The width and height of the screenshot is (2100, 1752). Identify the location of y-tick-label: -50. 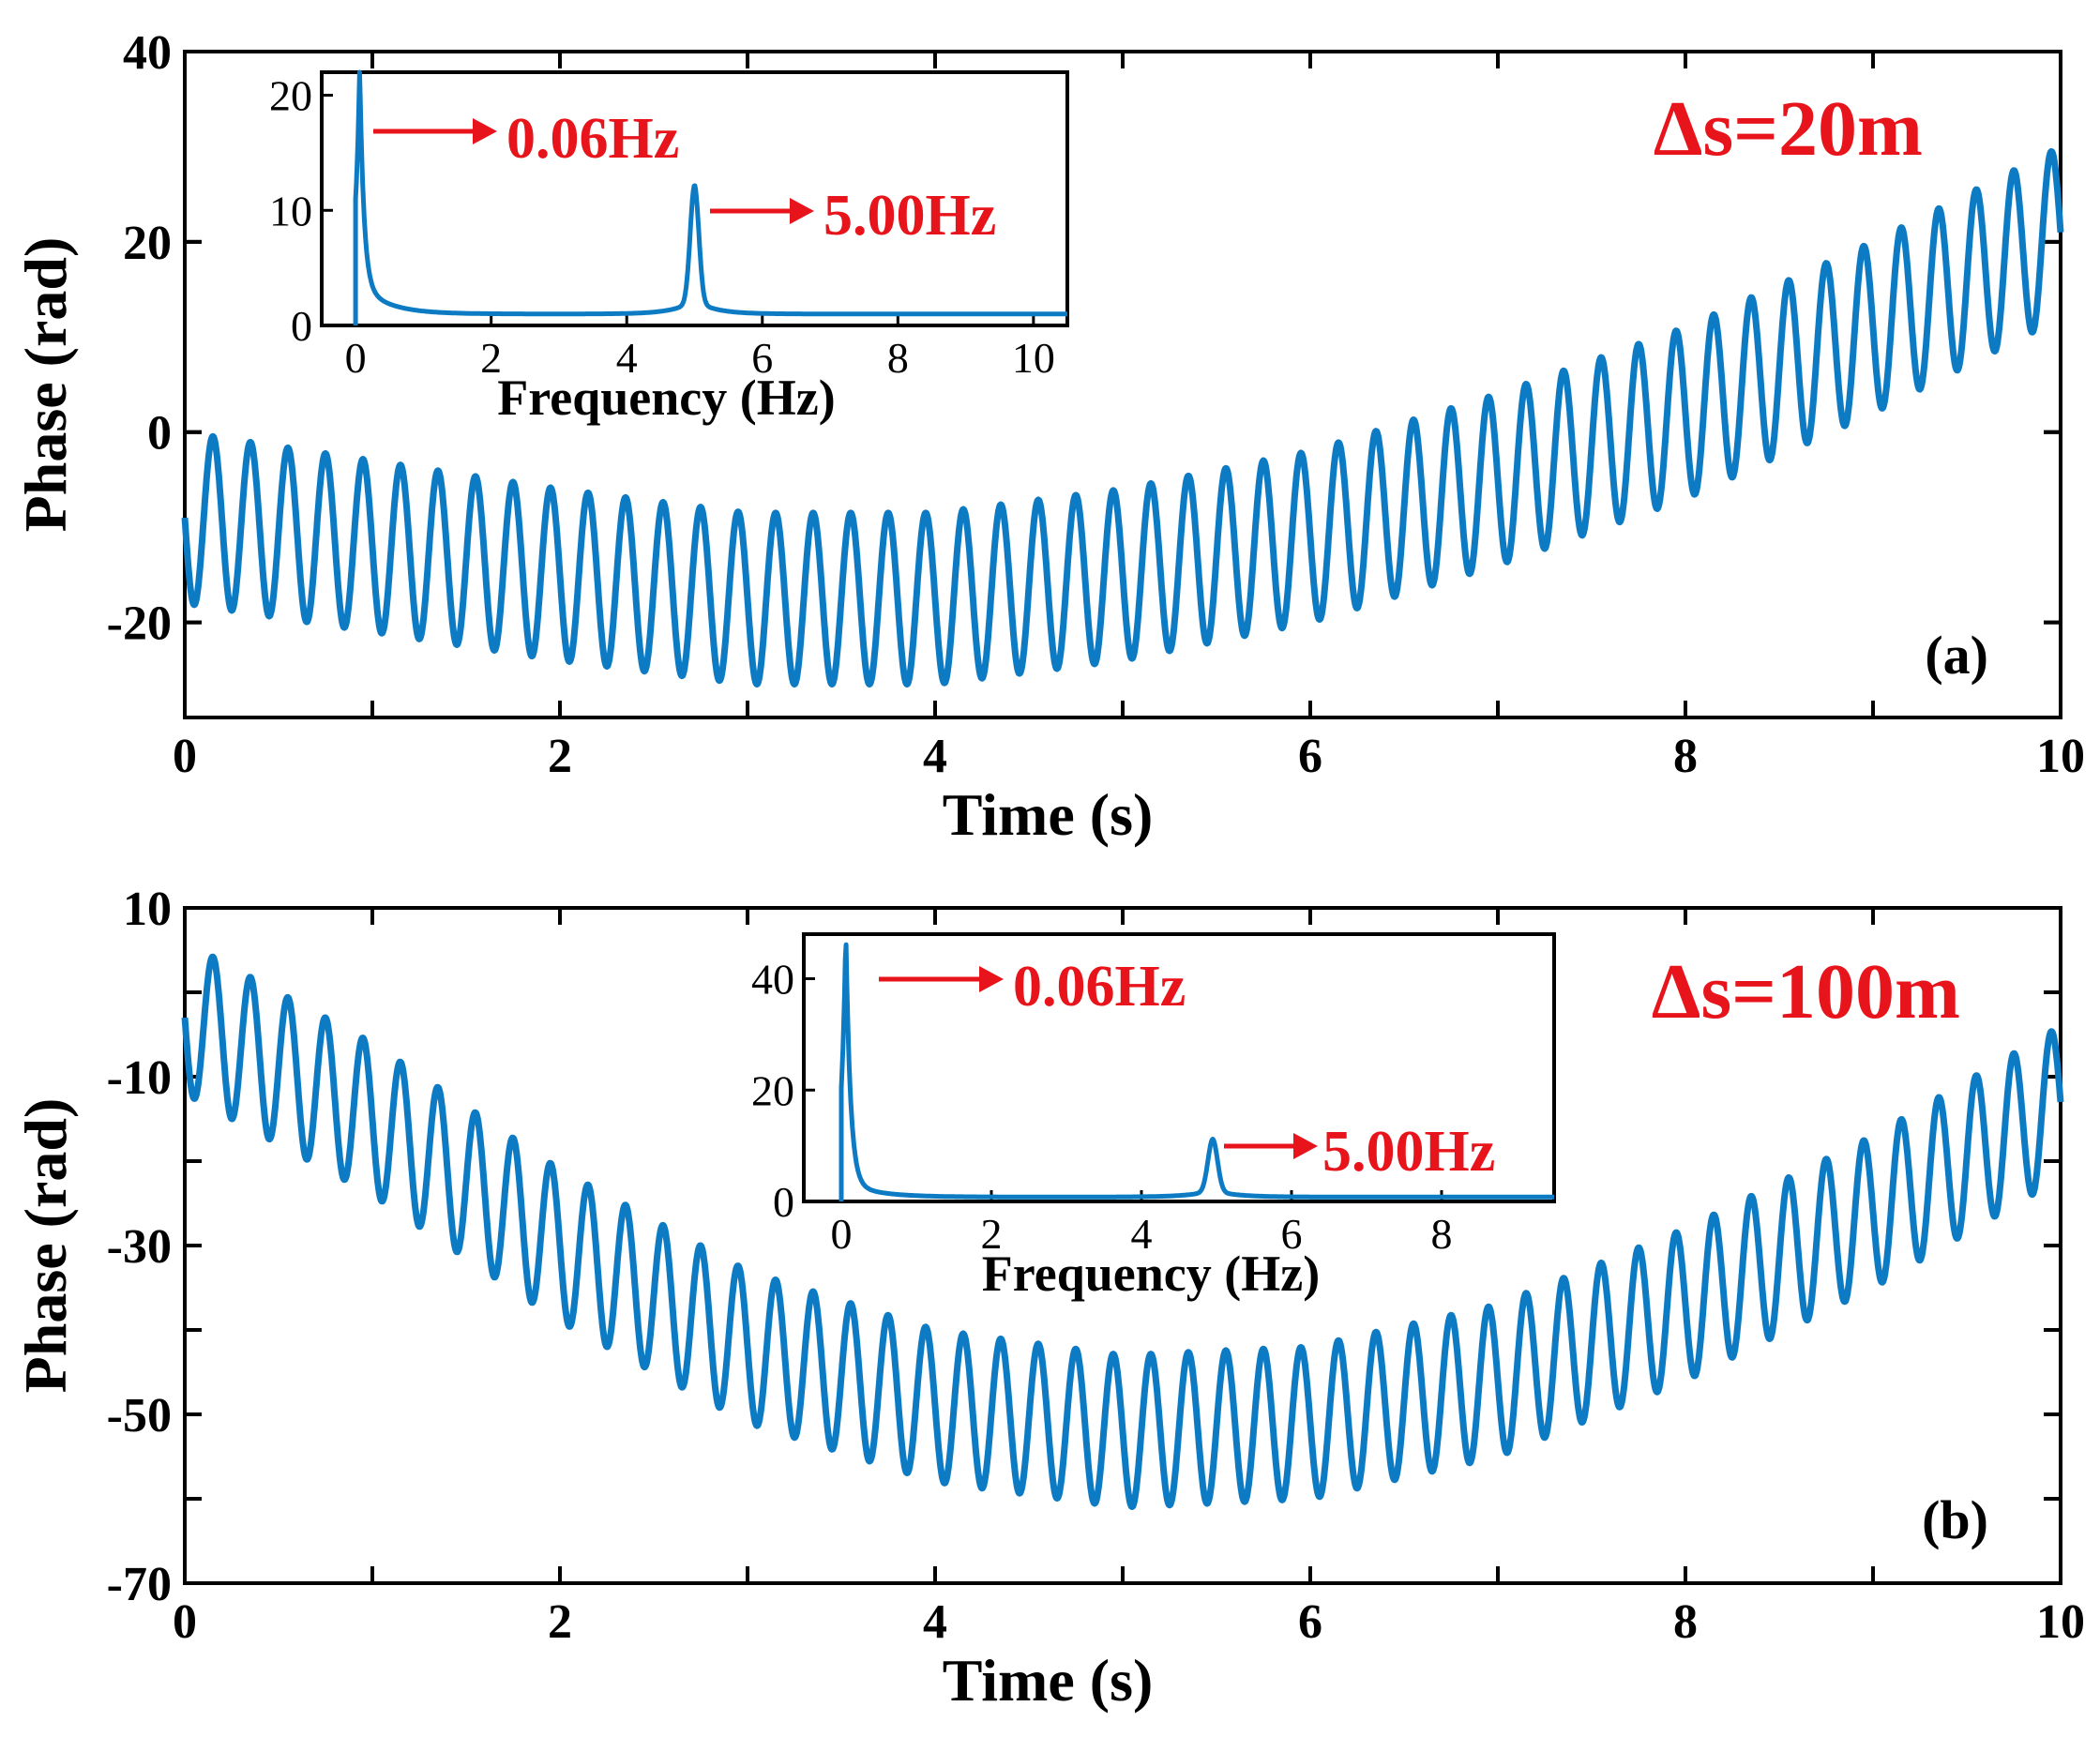
(139, 1415).